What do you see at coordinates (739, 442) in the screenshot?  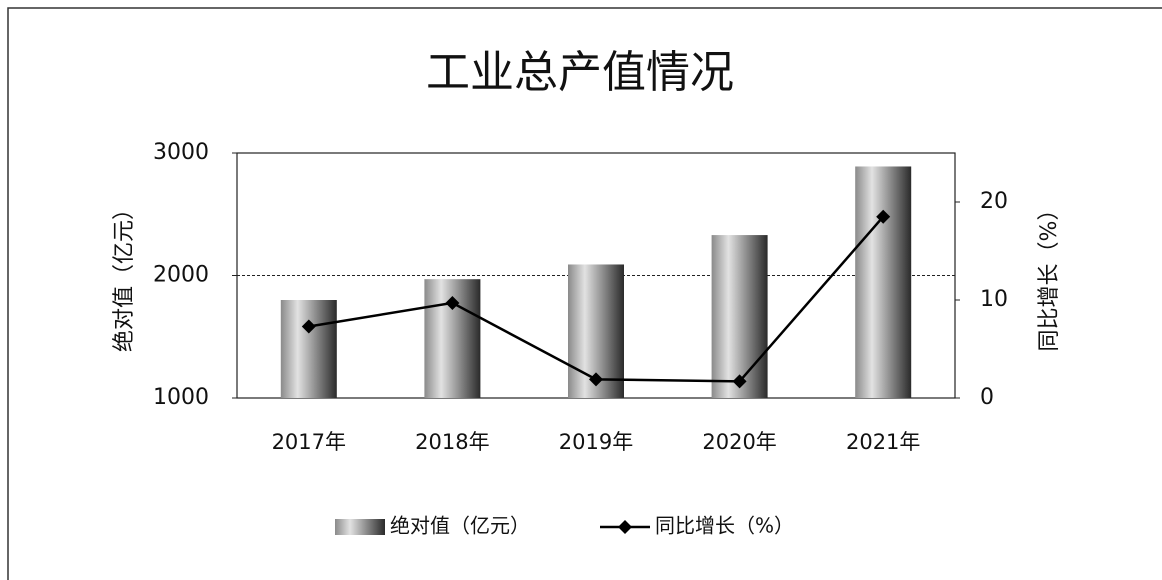 I see `x-tick-label: 2020年` at bounding box center [739, 442].